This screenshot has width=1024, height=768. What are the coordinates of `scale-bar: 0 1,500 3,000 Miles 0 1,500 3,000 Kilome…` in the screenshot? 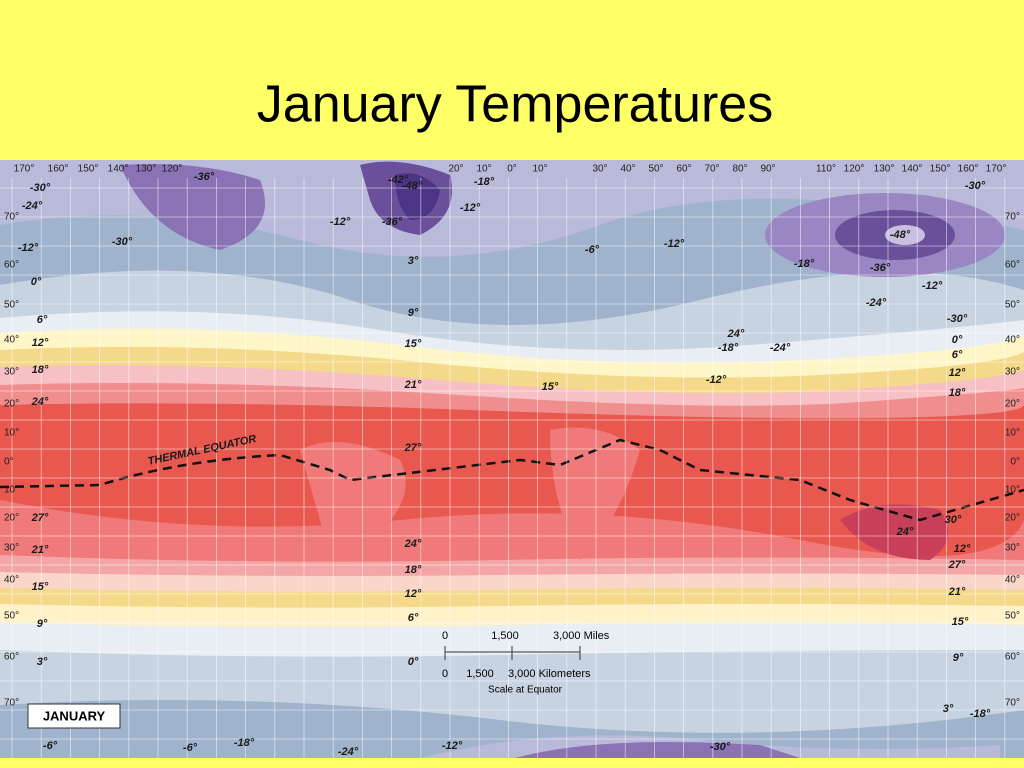 It's located at (526, 663).